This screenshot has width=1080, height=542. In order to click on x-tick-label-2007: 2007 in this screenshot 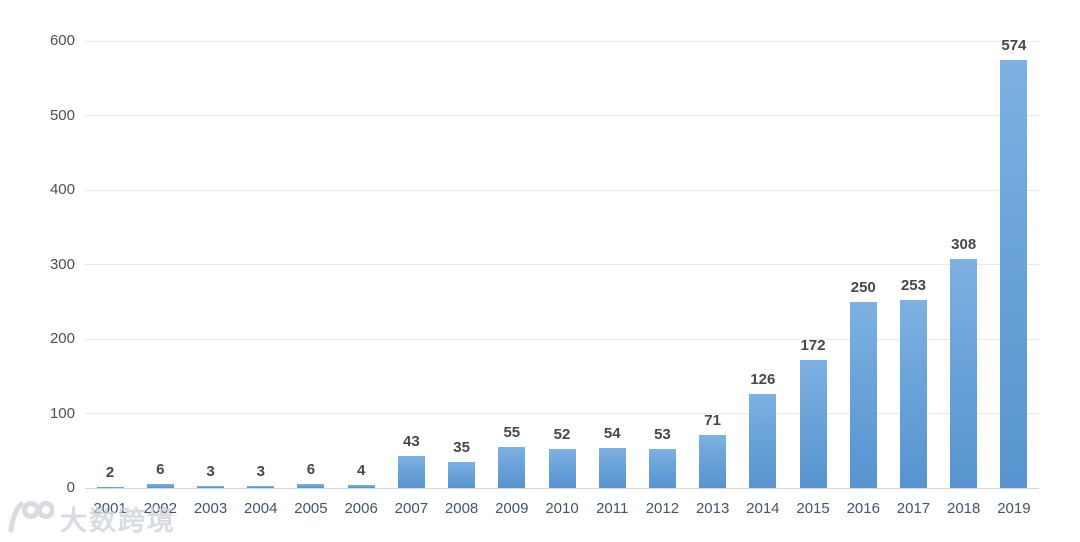, I will do `click(411, 508)`.